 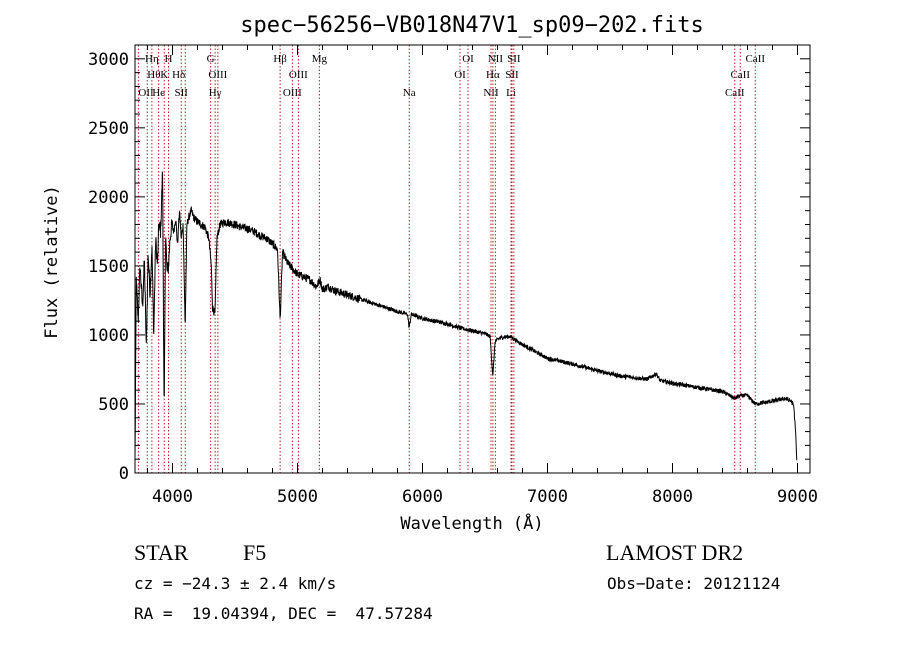 What do you see at coordinates (292, 93) in the screenshot?
I see `line-label-12: OIII` at bounding box center [292, 93].